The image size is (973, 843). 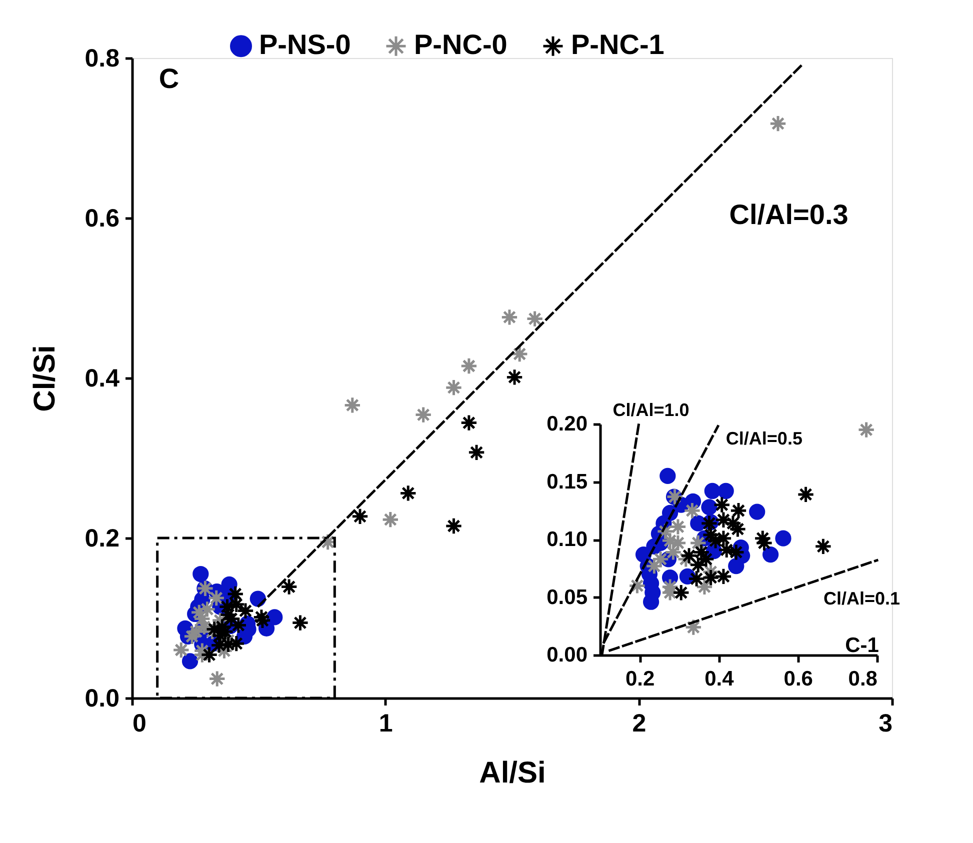 What do you see at coordinates (139, 724) in the screenshot?
I see `x-tick-label: 0` at bounding box center [139, 724].